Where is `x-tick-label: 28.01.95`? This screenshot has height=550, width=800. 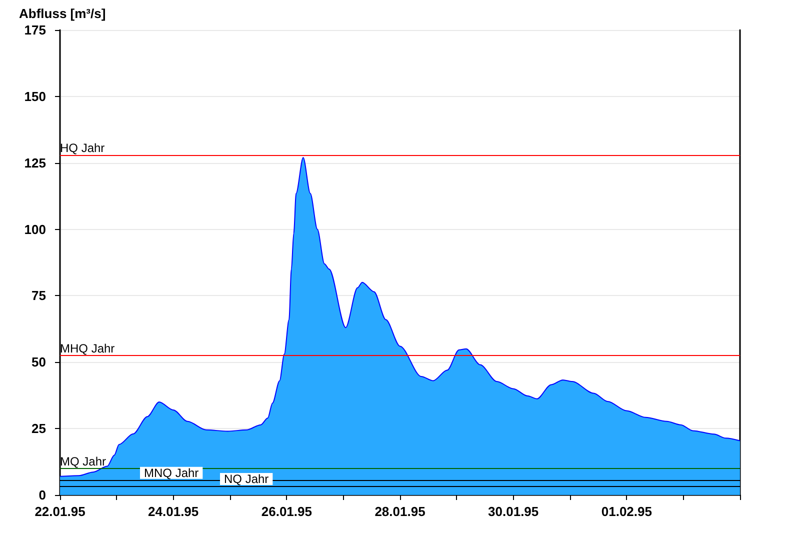 x-tick-label: 28.01.95 is located at coordinates (400, 511).